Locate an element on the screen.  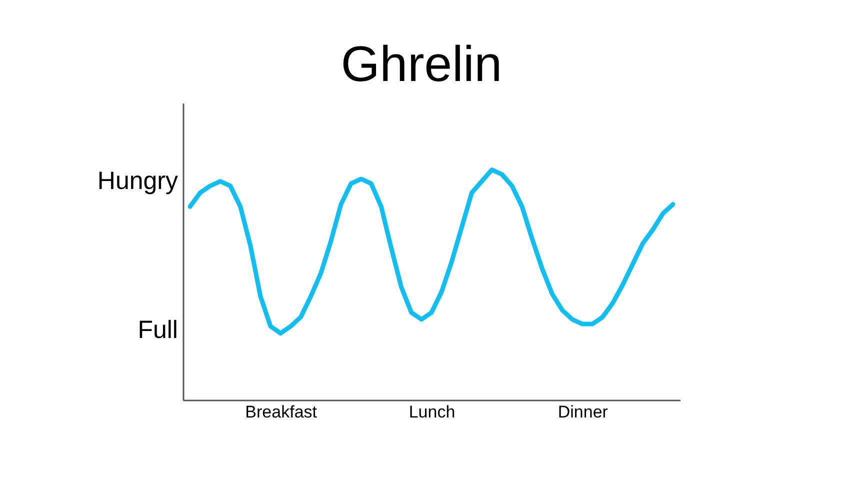
text: Hungry is located at coordinates (137, 181).